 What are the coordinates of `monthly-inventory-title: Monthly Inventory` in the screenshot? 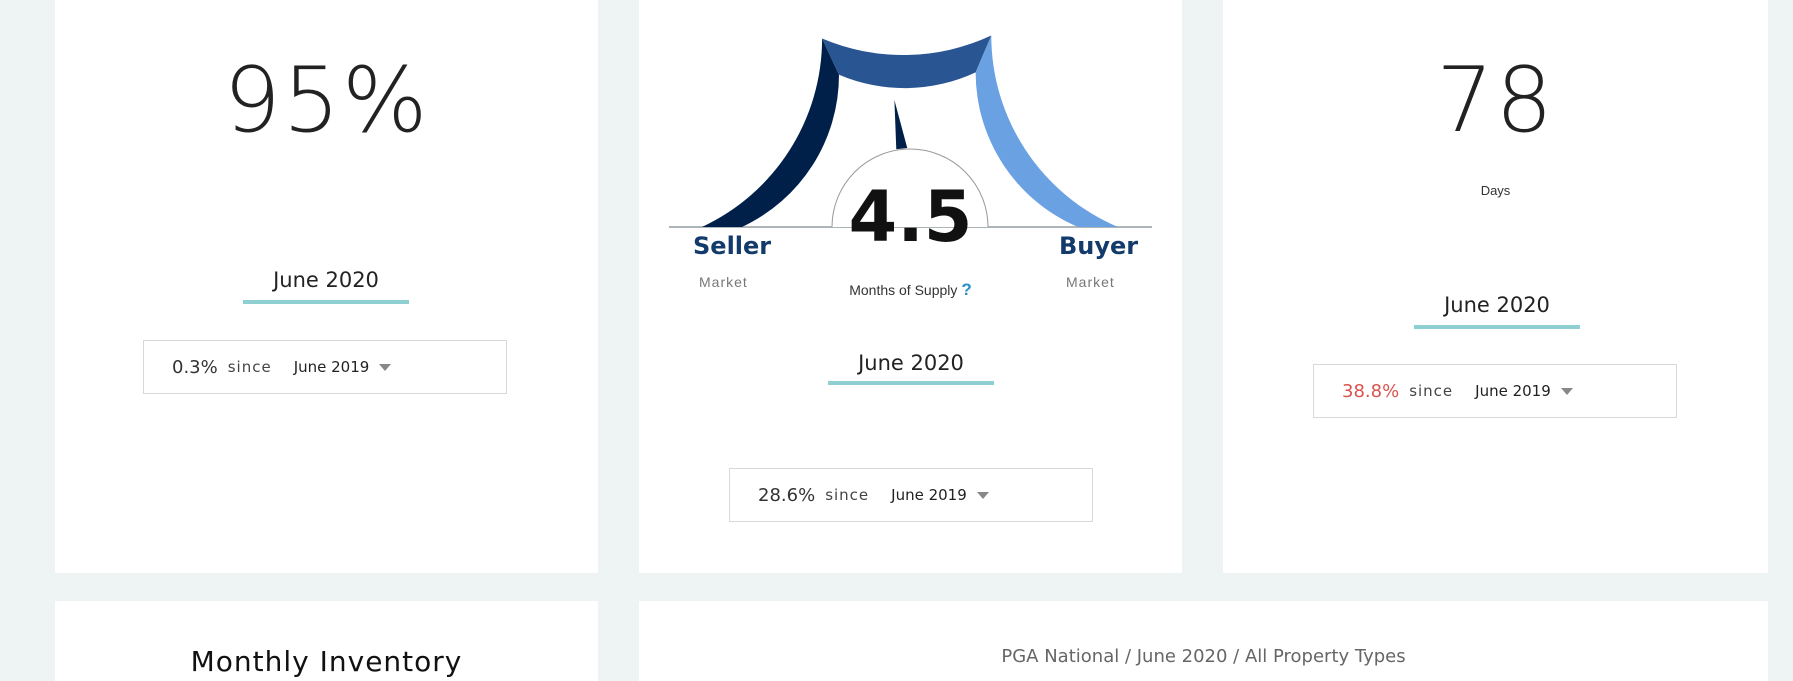 It's located at (326, 661).